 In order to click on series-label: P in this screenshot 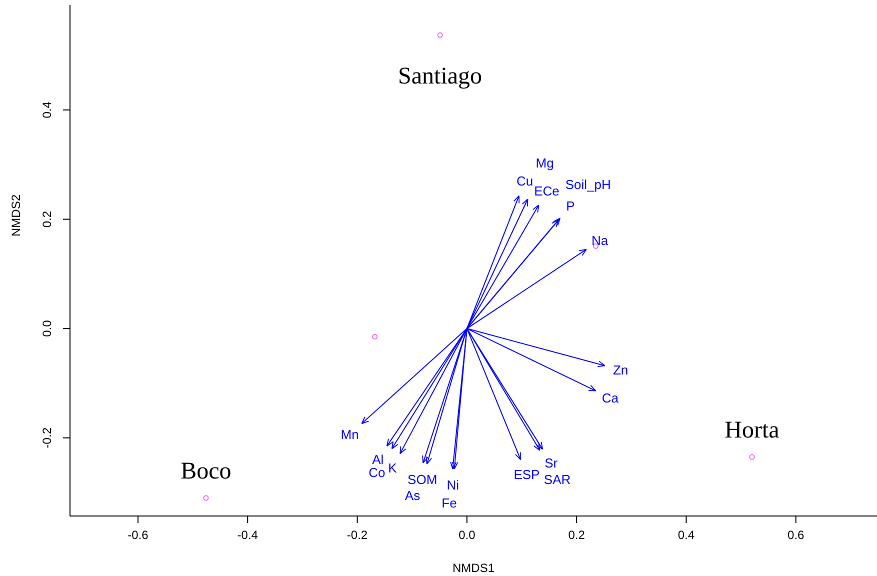, I will do `click(570, 206)`.